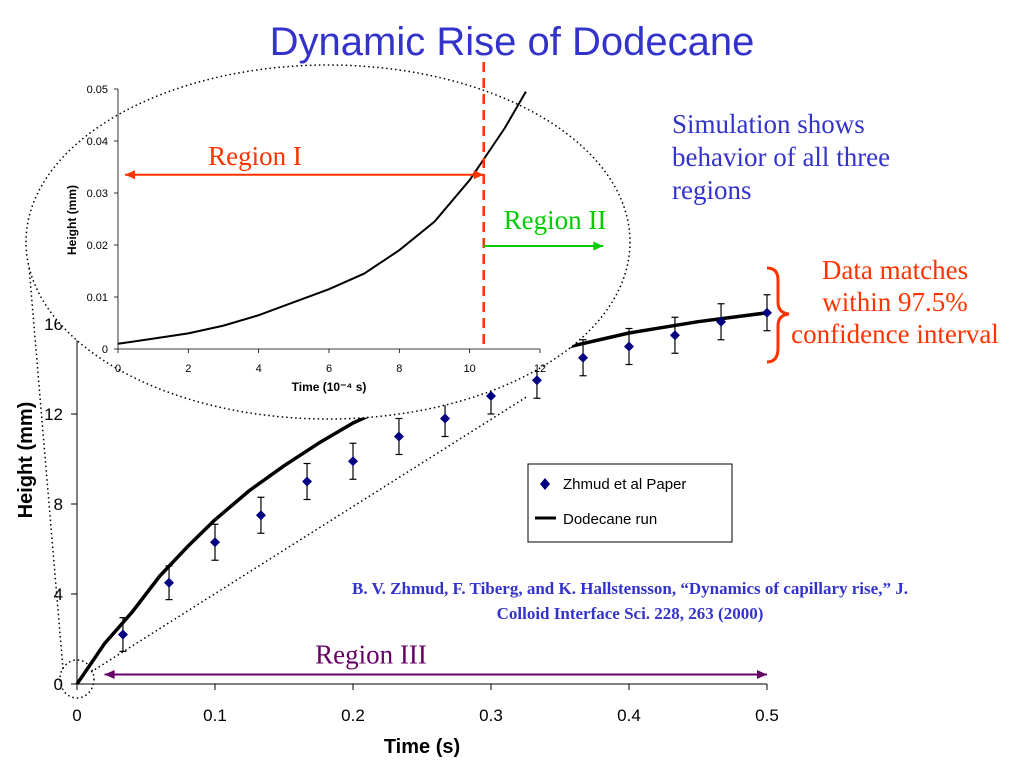 The width and height of the screenshot is (1024, 768). What do you see at coordinates (630, 613) in the screenshot?
I see `citation-line-2: Colloid Interface Sci. 228, 263 (2000)` at bounding box center [630, 613].